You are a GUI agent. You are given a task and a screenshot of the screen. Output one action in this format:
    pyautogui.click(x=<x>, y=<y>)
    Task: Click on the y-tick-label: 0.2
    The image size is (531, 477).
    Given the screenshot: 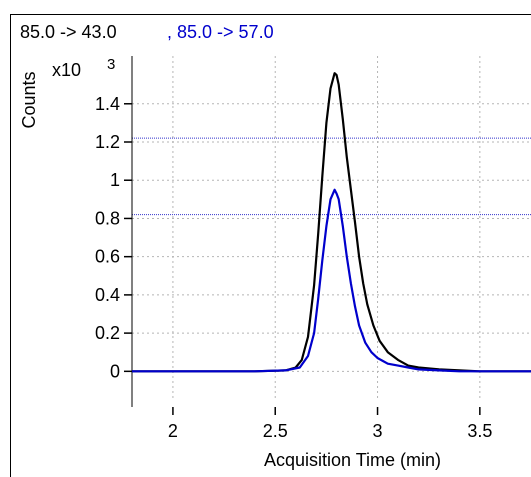 What is the action you would take?
    pyautogui.click(x=107, y=333)
    